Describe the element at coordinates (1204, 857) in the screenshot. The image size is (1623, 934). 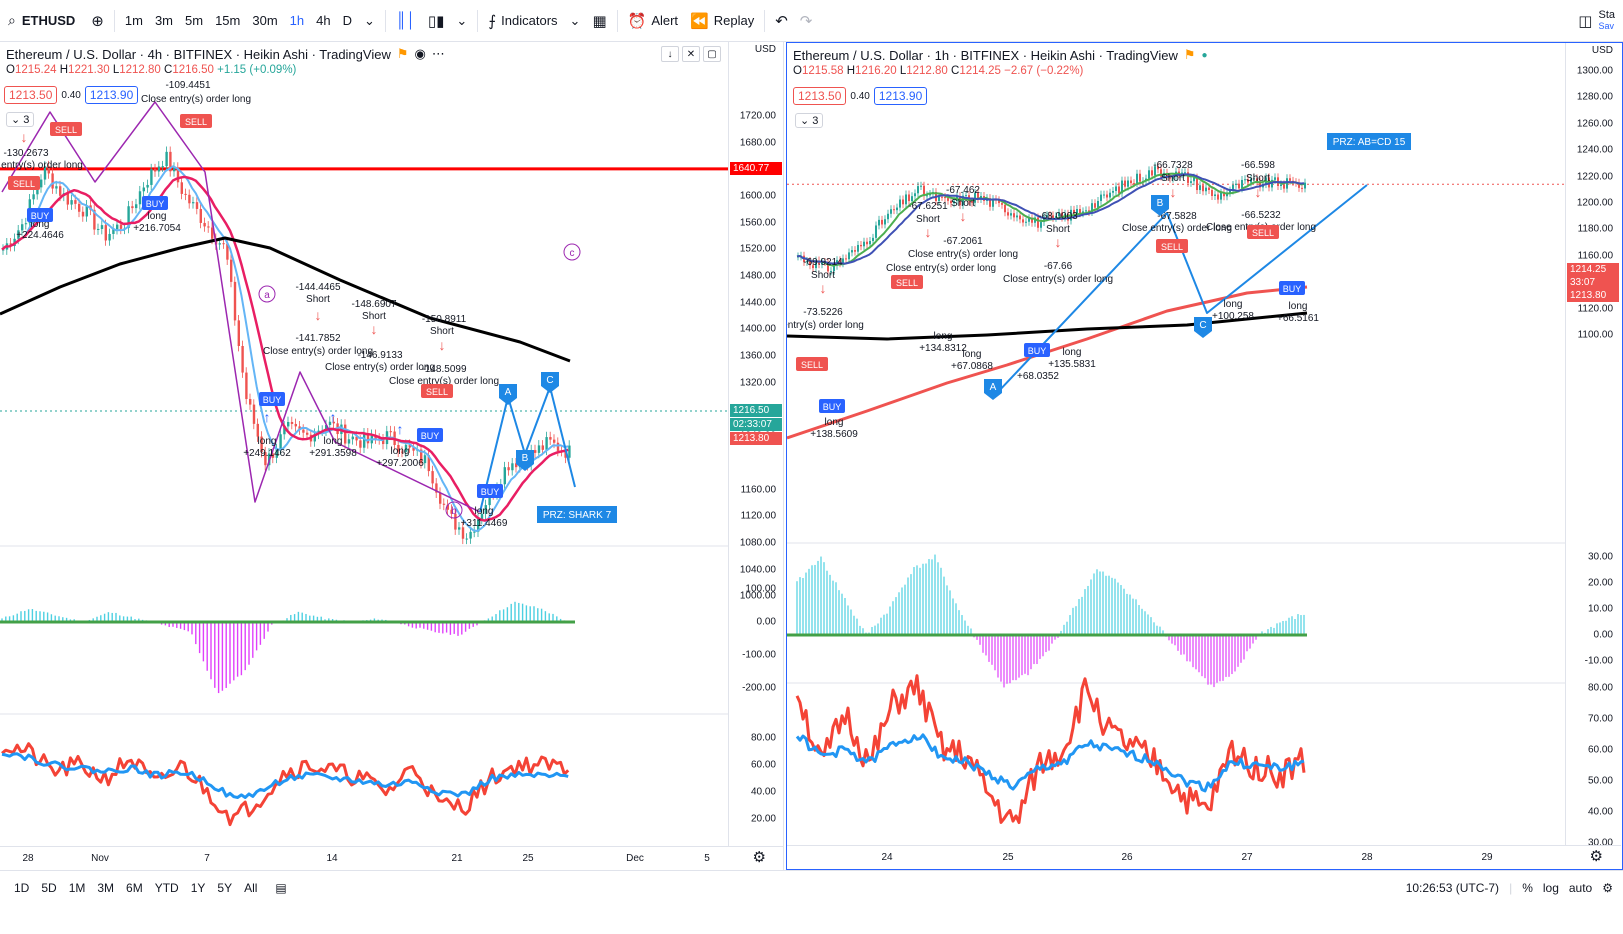
I see `time-axis-1h: ⚙ 24 25 26 27 28 29` at that location.